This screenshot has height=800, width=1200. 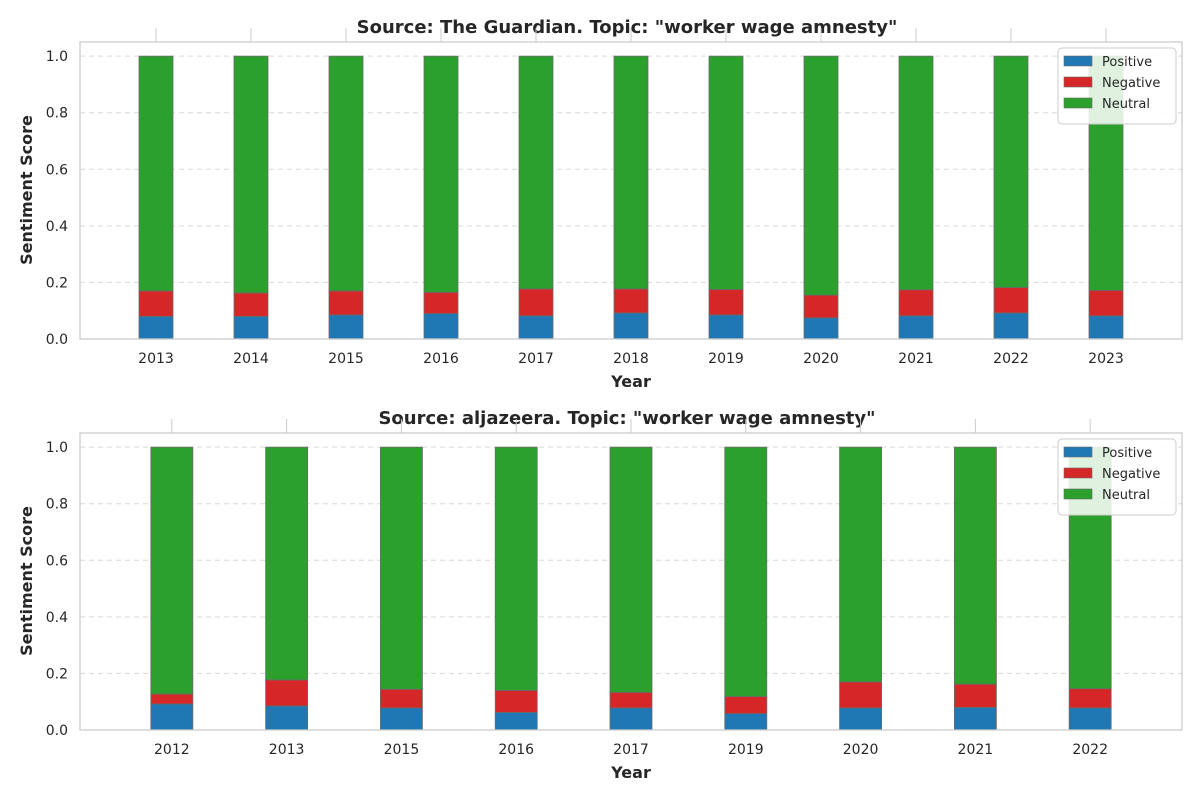 What do you see at coordinates (1078, 473) in the screenshot?
I see `legend-swatch-negative` at bounding box center [1078, 473].